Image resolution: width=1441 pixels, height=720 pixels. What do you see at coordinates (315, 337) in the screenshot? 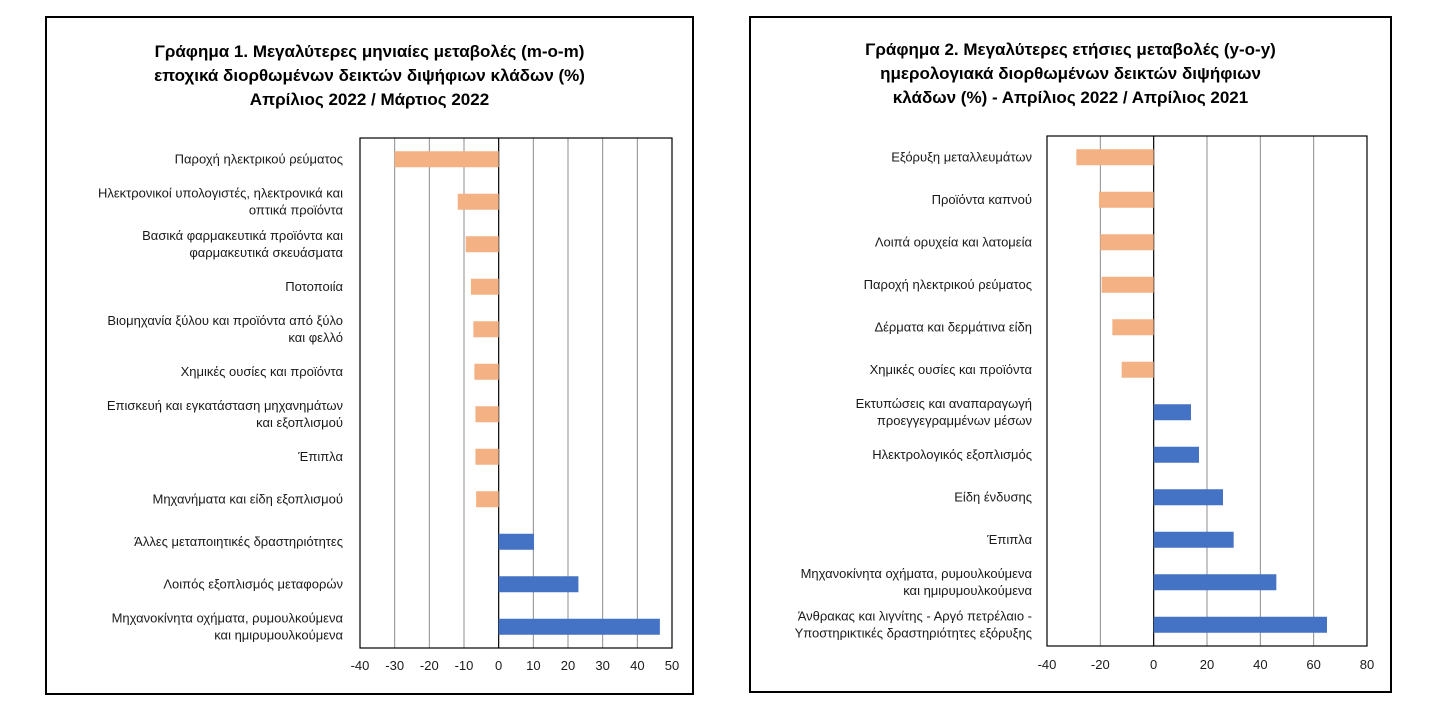
I see `category-label-line: και φελλό` at bounding box center [315, 337].